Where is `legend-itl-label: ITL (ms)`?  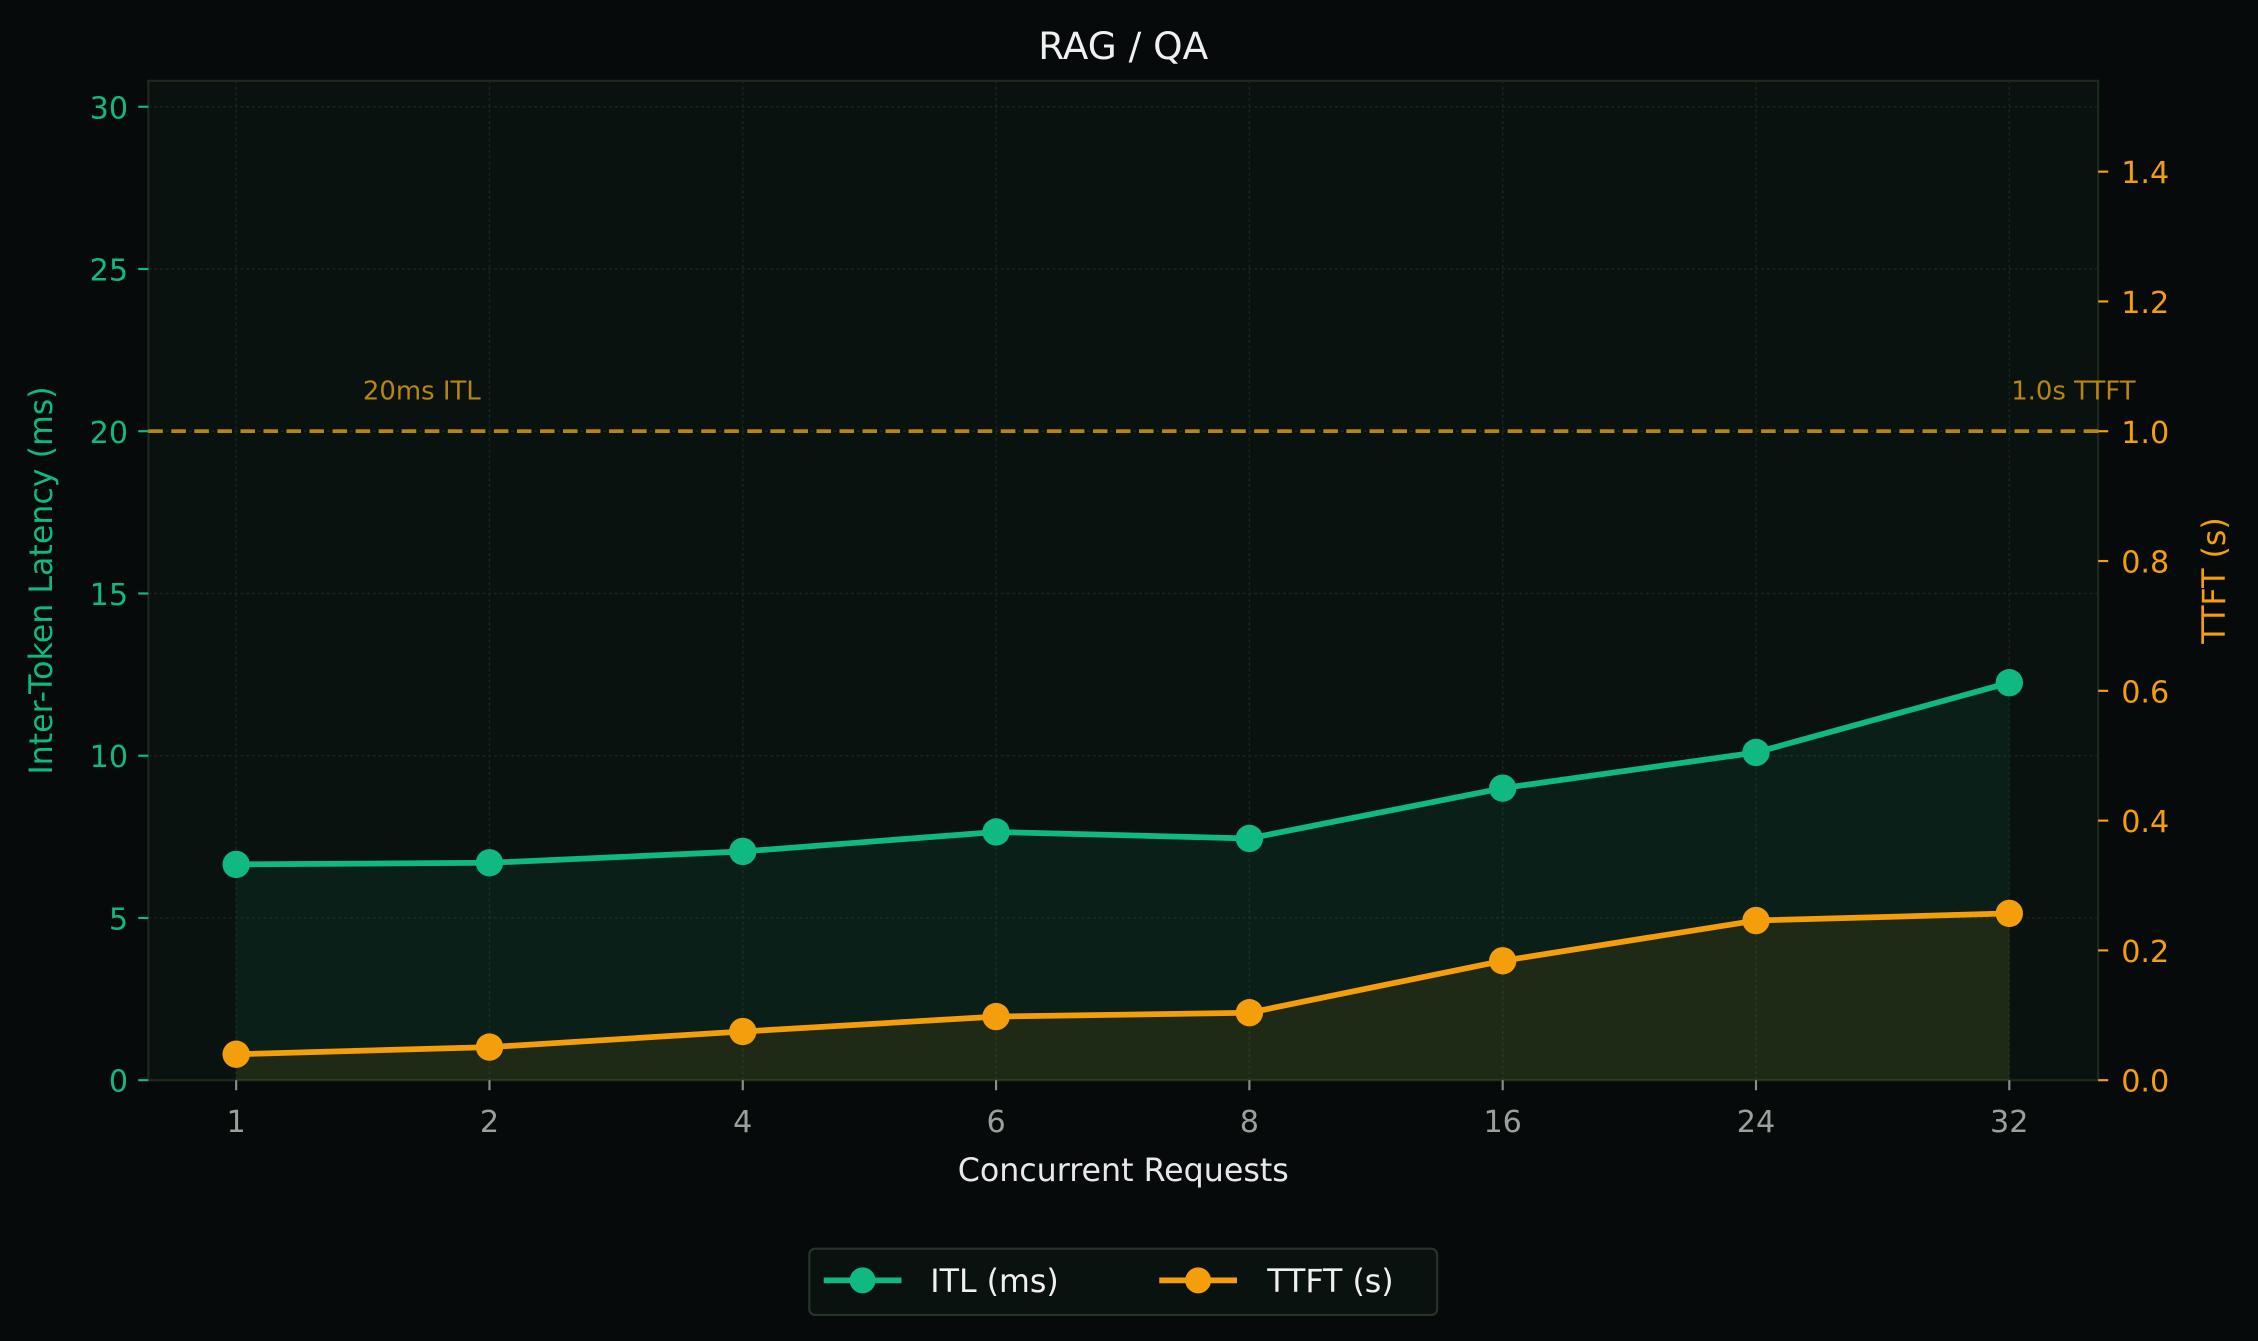
legend-itl-label: ITL (ms) is located at coordinates (994, 1282).